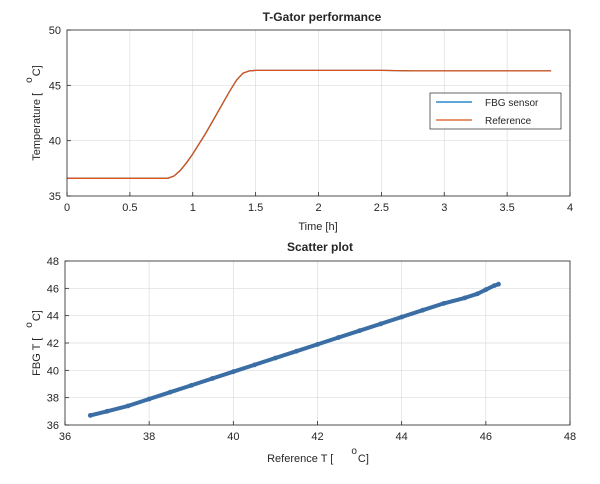  Describe the element at coordinates (149, 437) in the screenshot. I see `chart2-xtick-label: 38` at that location.